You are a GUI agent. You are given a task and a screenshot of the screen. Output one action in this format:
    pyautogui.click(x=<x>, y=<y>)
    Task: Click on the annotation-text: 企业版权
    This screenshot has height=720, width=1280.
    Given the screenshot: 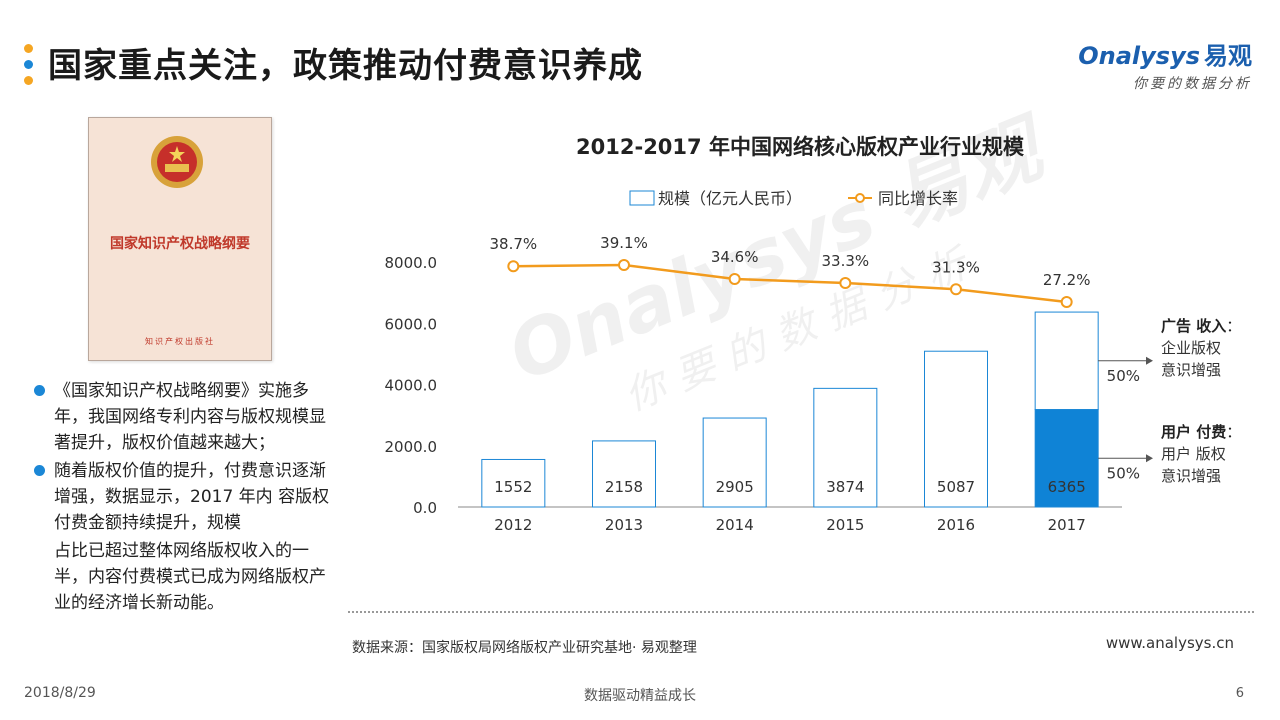 What is the action you would take?
    pyautogui.click(x=1191, y=348)
    